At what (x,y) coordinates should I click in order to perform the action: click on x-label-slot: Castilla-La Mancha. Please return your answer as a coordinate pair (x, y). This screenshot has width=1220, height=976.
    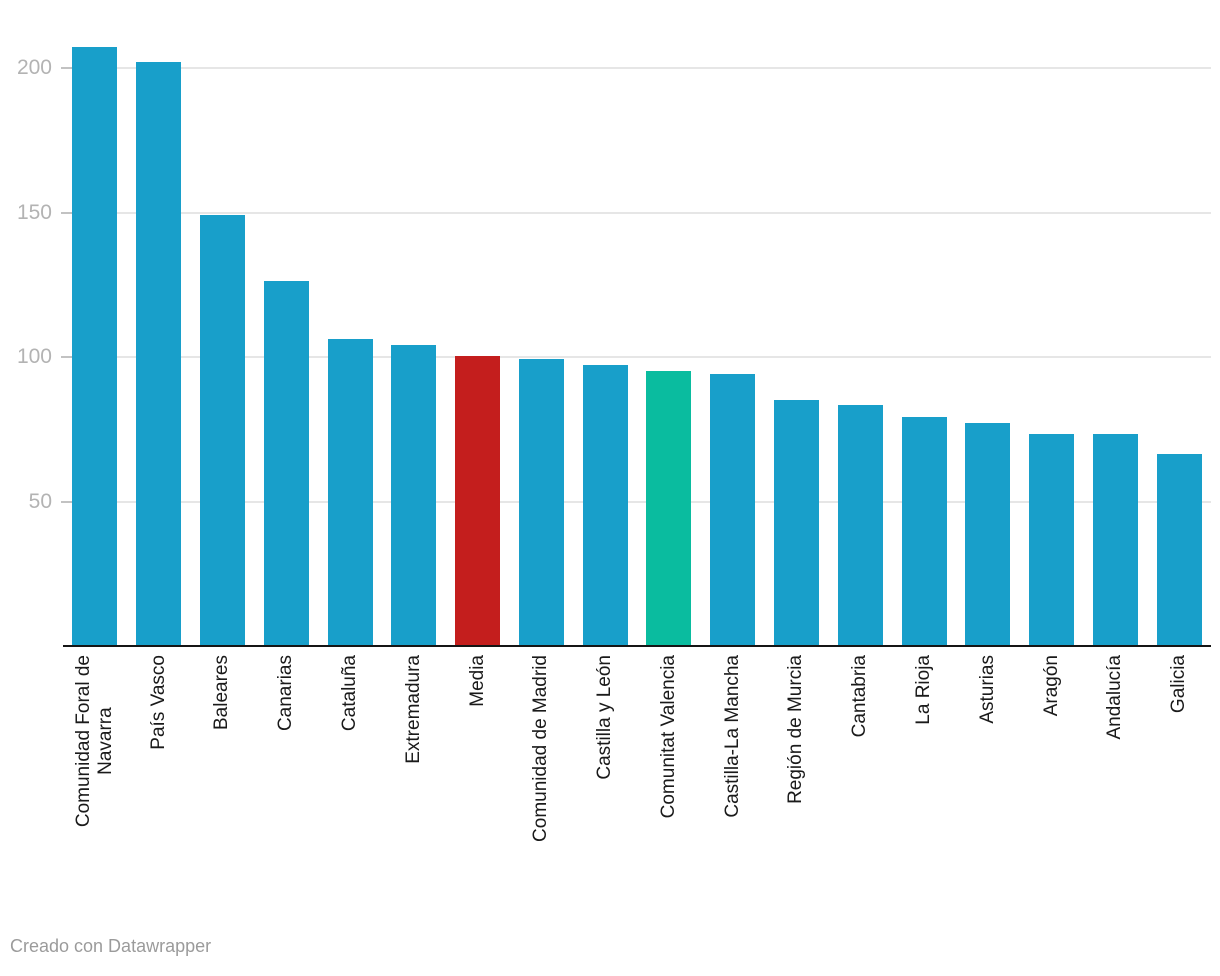
    Looking at the image, I should click on (733, 790).